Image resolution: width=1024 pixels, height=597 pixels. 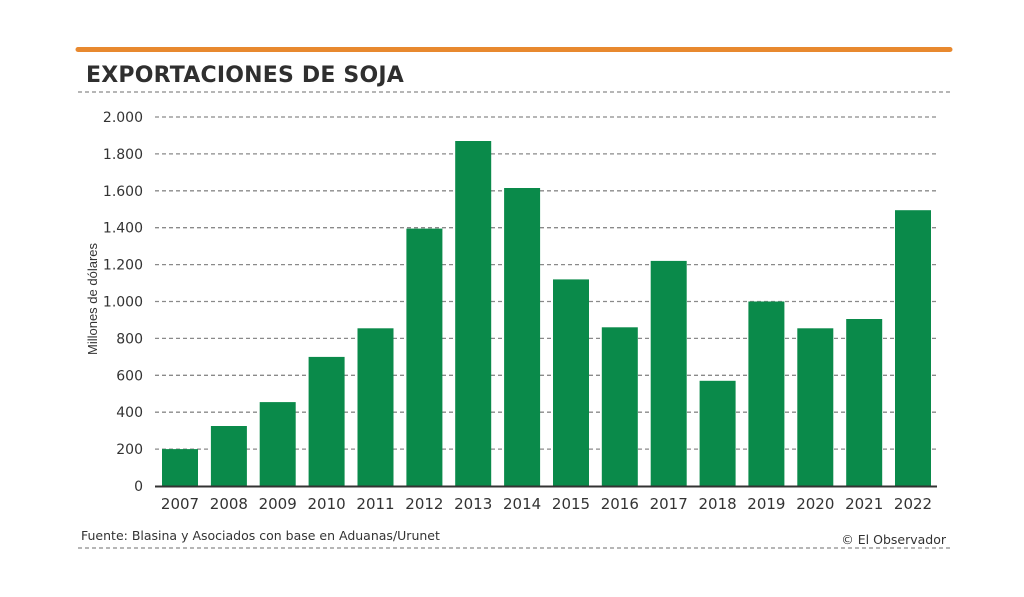 I want to click on y-tick-label: 400, so click(x=129, y=413).